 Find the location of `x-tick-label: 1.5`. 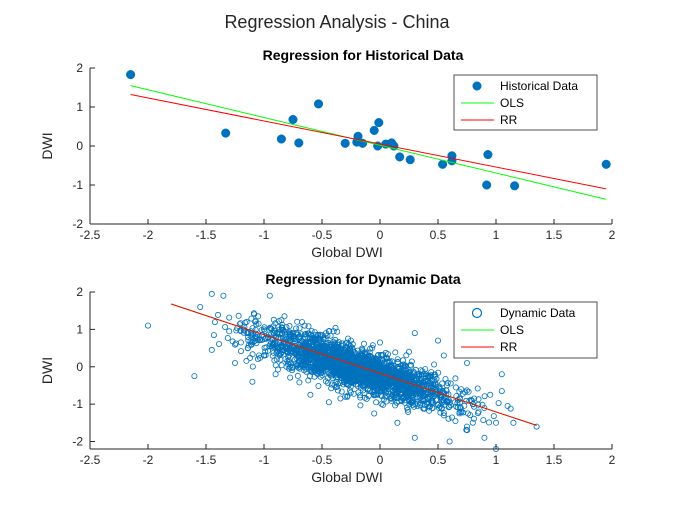

x-tick-label: 1.5 is located at coordinates (554, 235).